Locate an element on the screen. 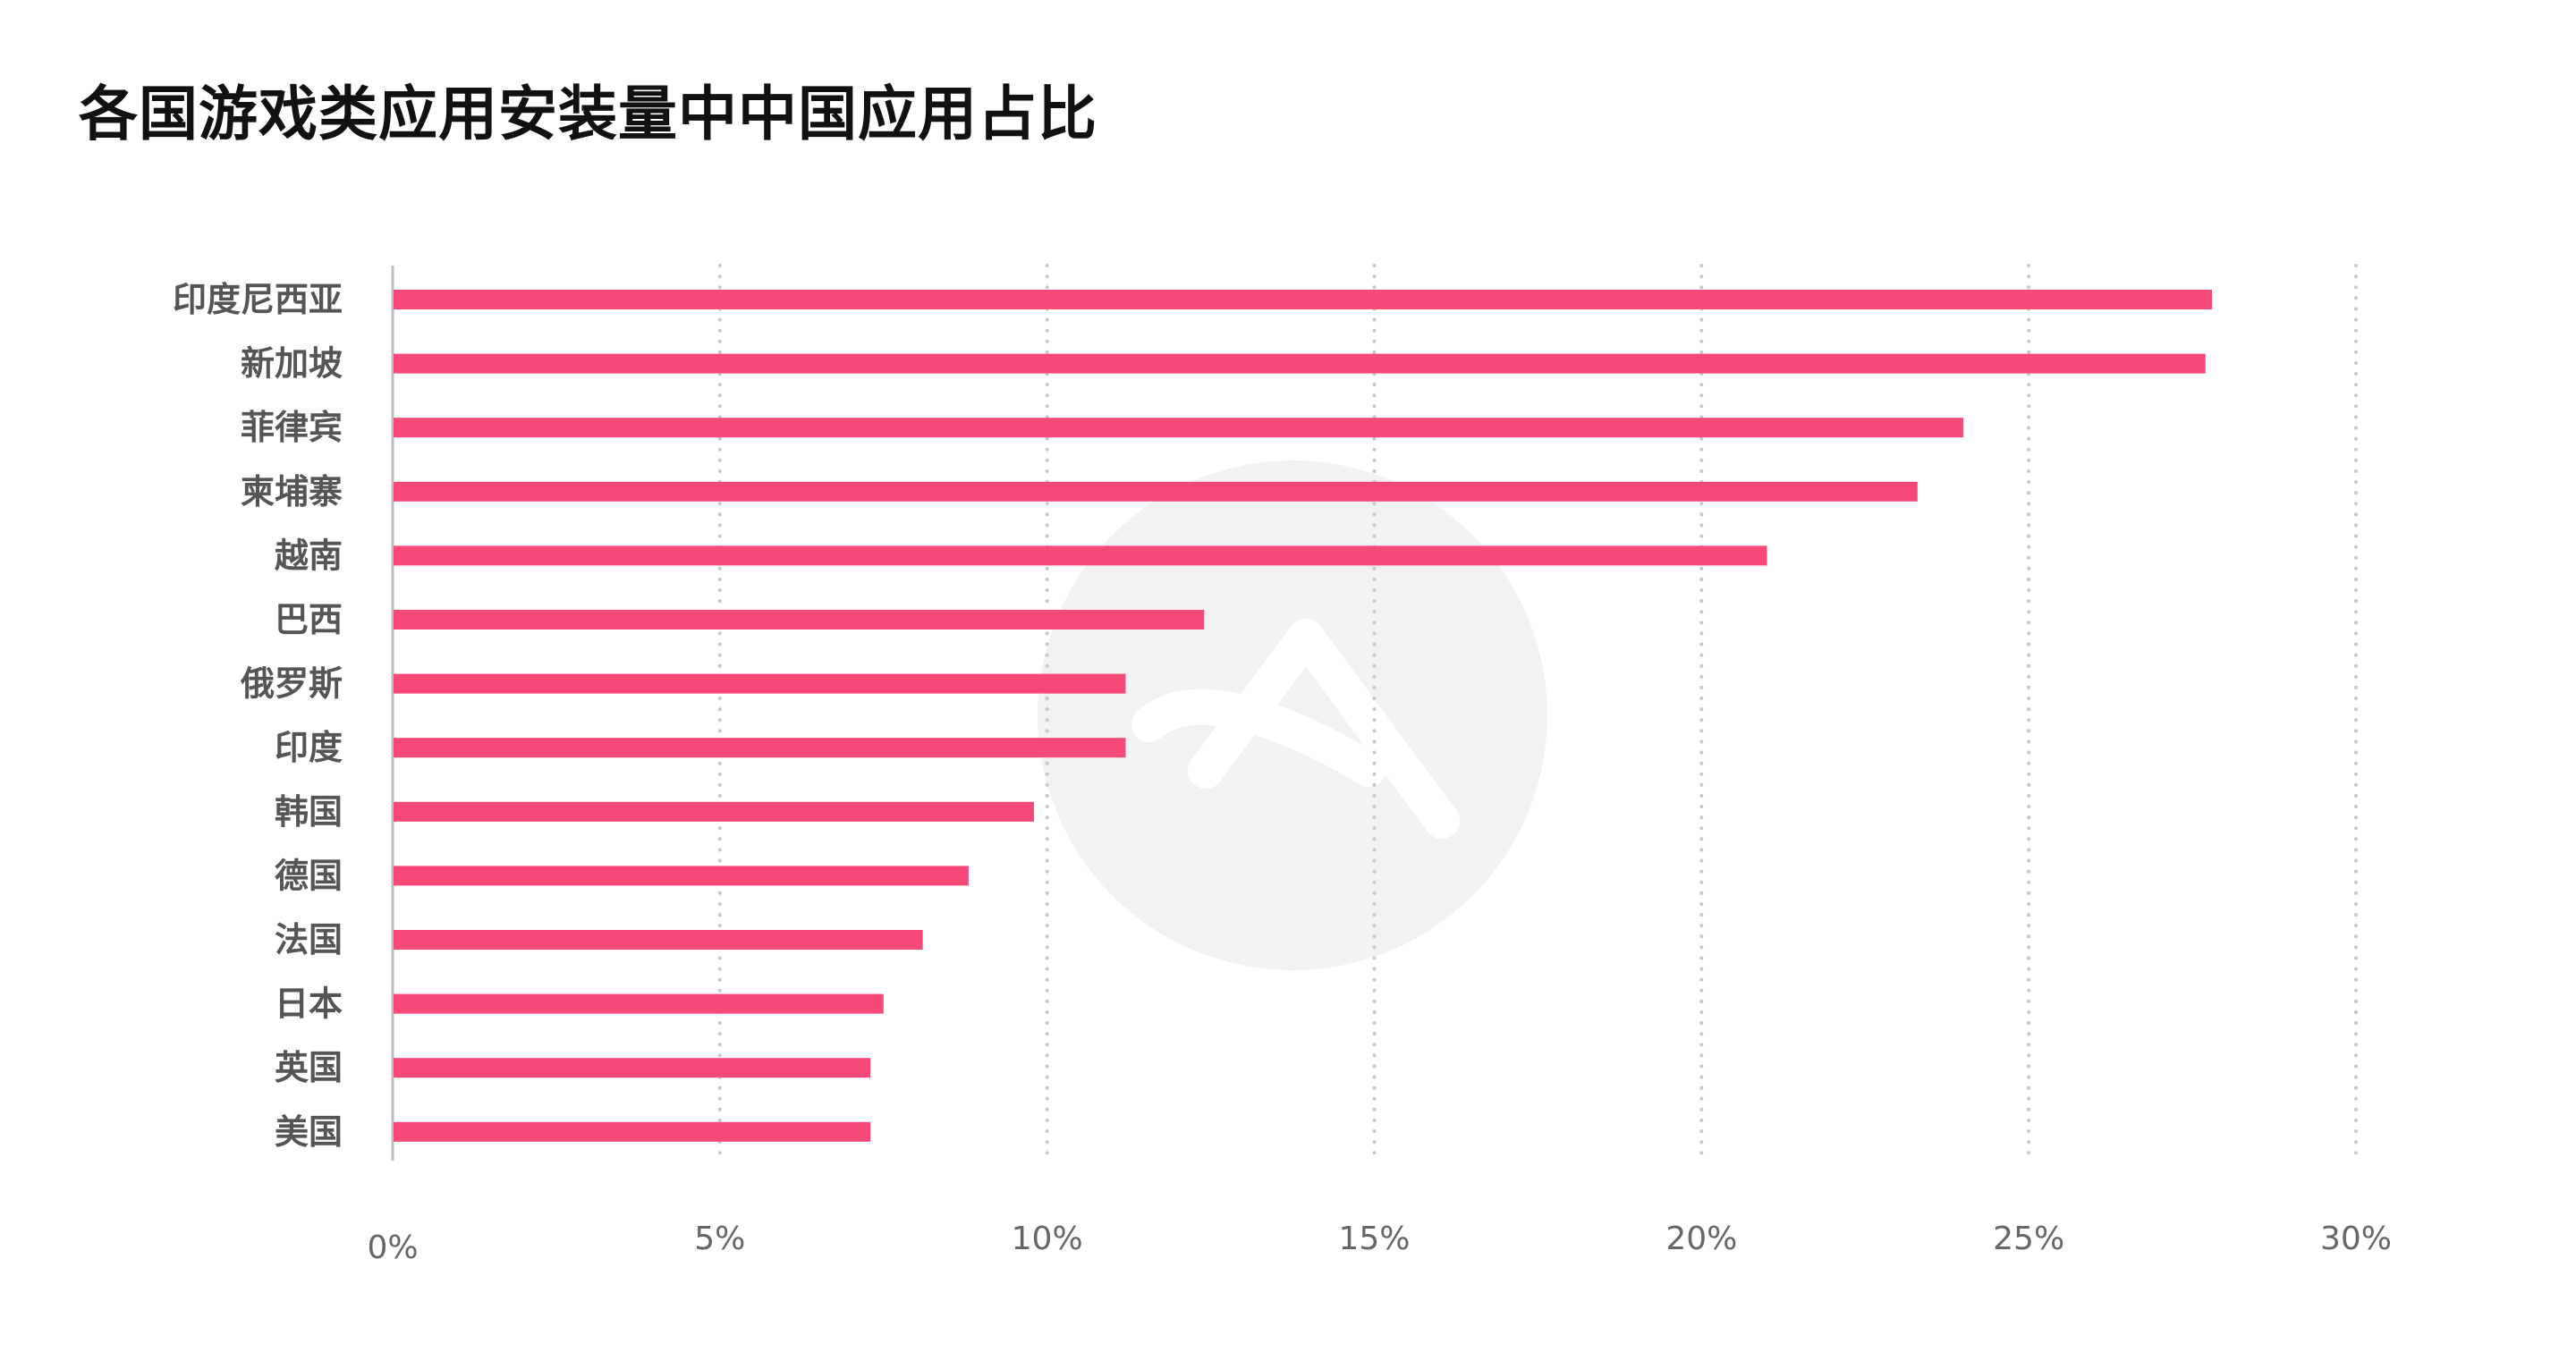 The height and width of the screenshot is (1352, 2576). chart-title: 各国游戏类应用安装量中中国应用占比 is located at coordinates (588, 114).